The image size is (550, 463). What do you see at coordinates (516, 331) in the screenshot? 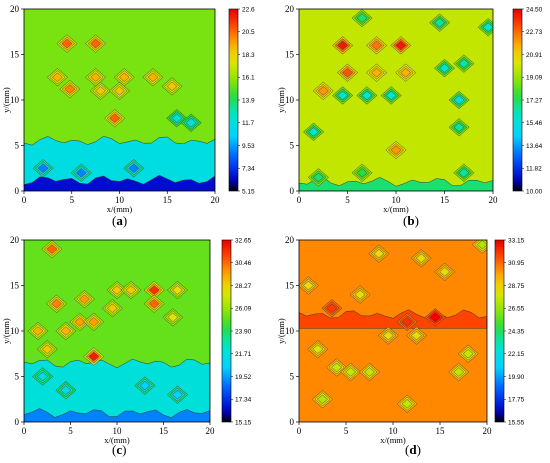
I see `colorbar-tick-label: 24.35` at bounding box center [516, 331].